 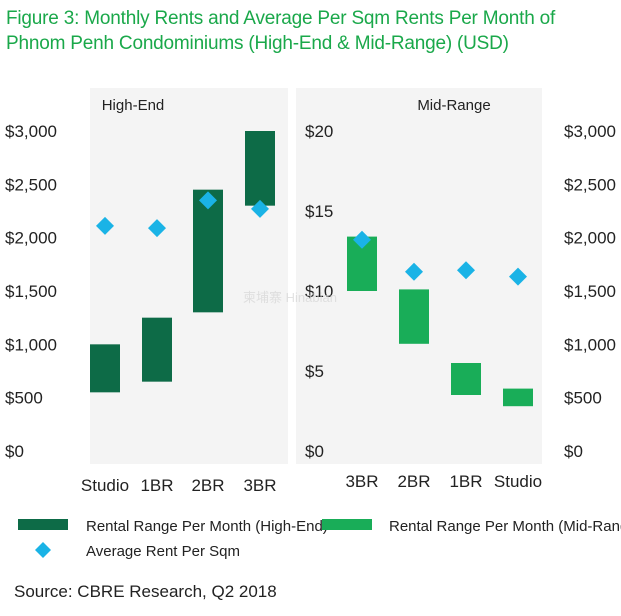 I want to click on high-end-avg-point-studio, so click(x=105, y=225).